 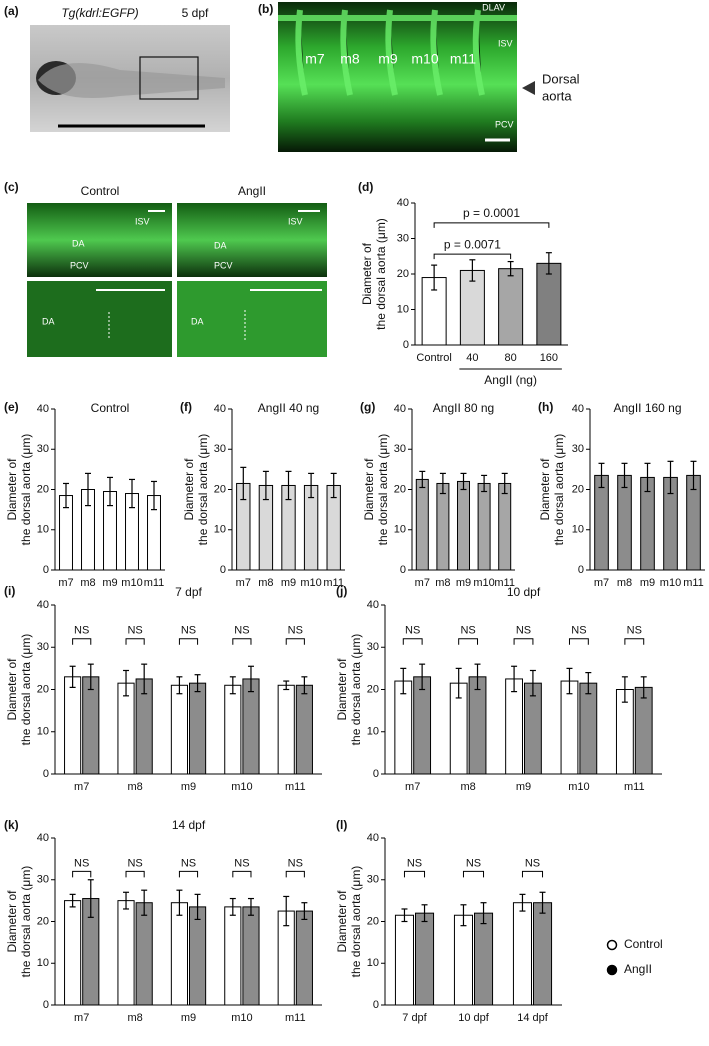 What do you see at coordinates (341, 825) in the screenshot?
I see `panel-label: (l)` at bounding box center [341, 825].